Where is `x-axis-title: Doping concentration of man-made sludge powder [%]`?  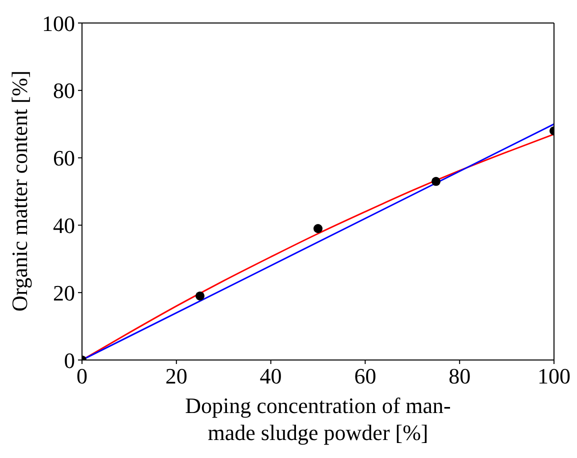 x-axis-title: Doping concentration of man-made sludge powder [%] is located at coordinates (318, 419).